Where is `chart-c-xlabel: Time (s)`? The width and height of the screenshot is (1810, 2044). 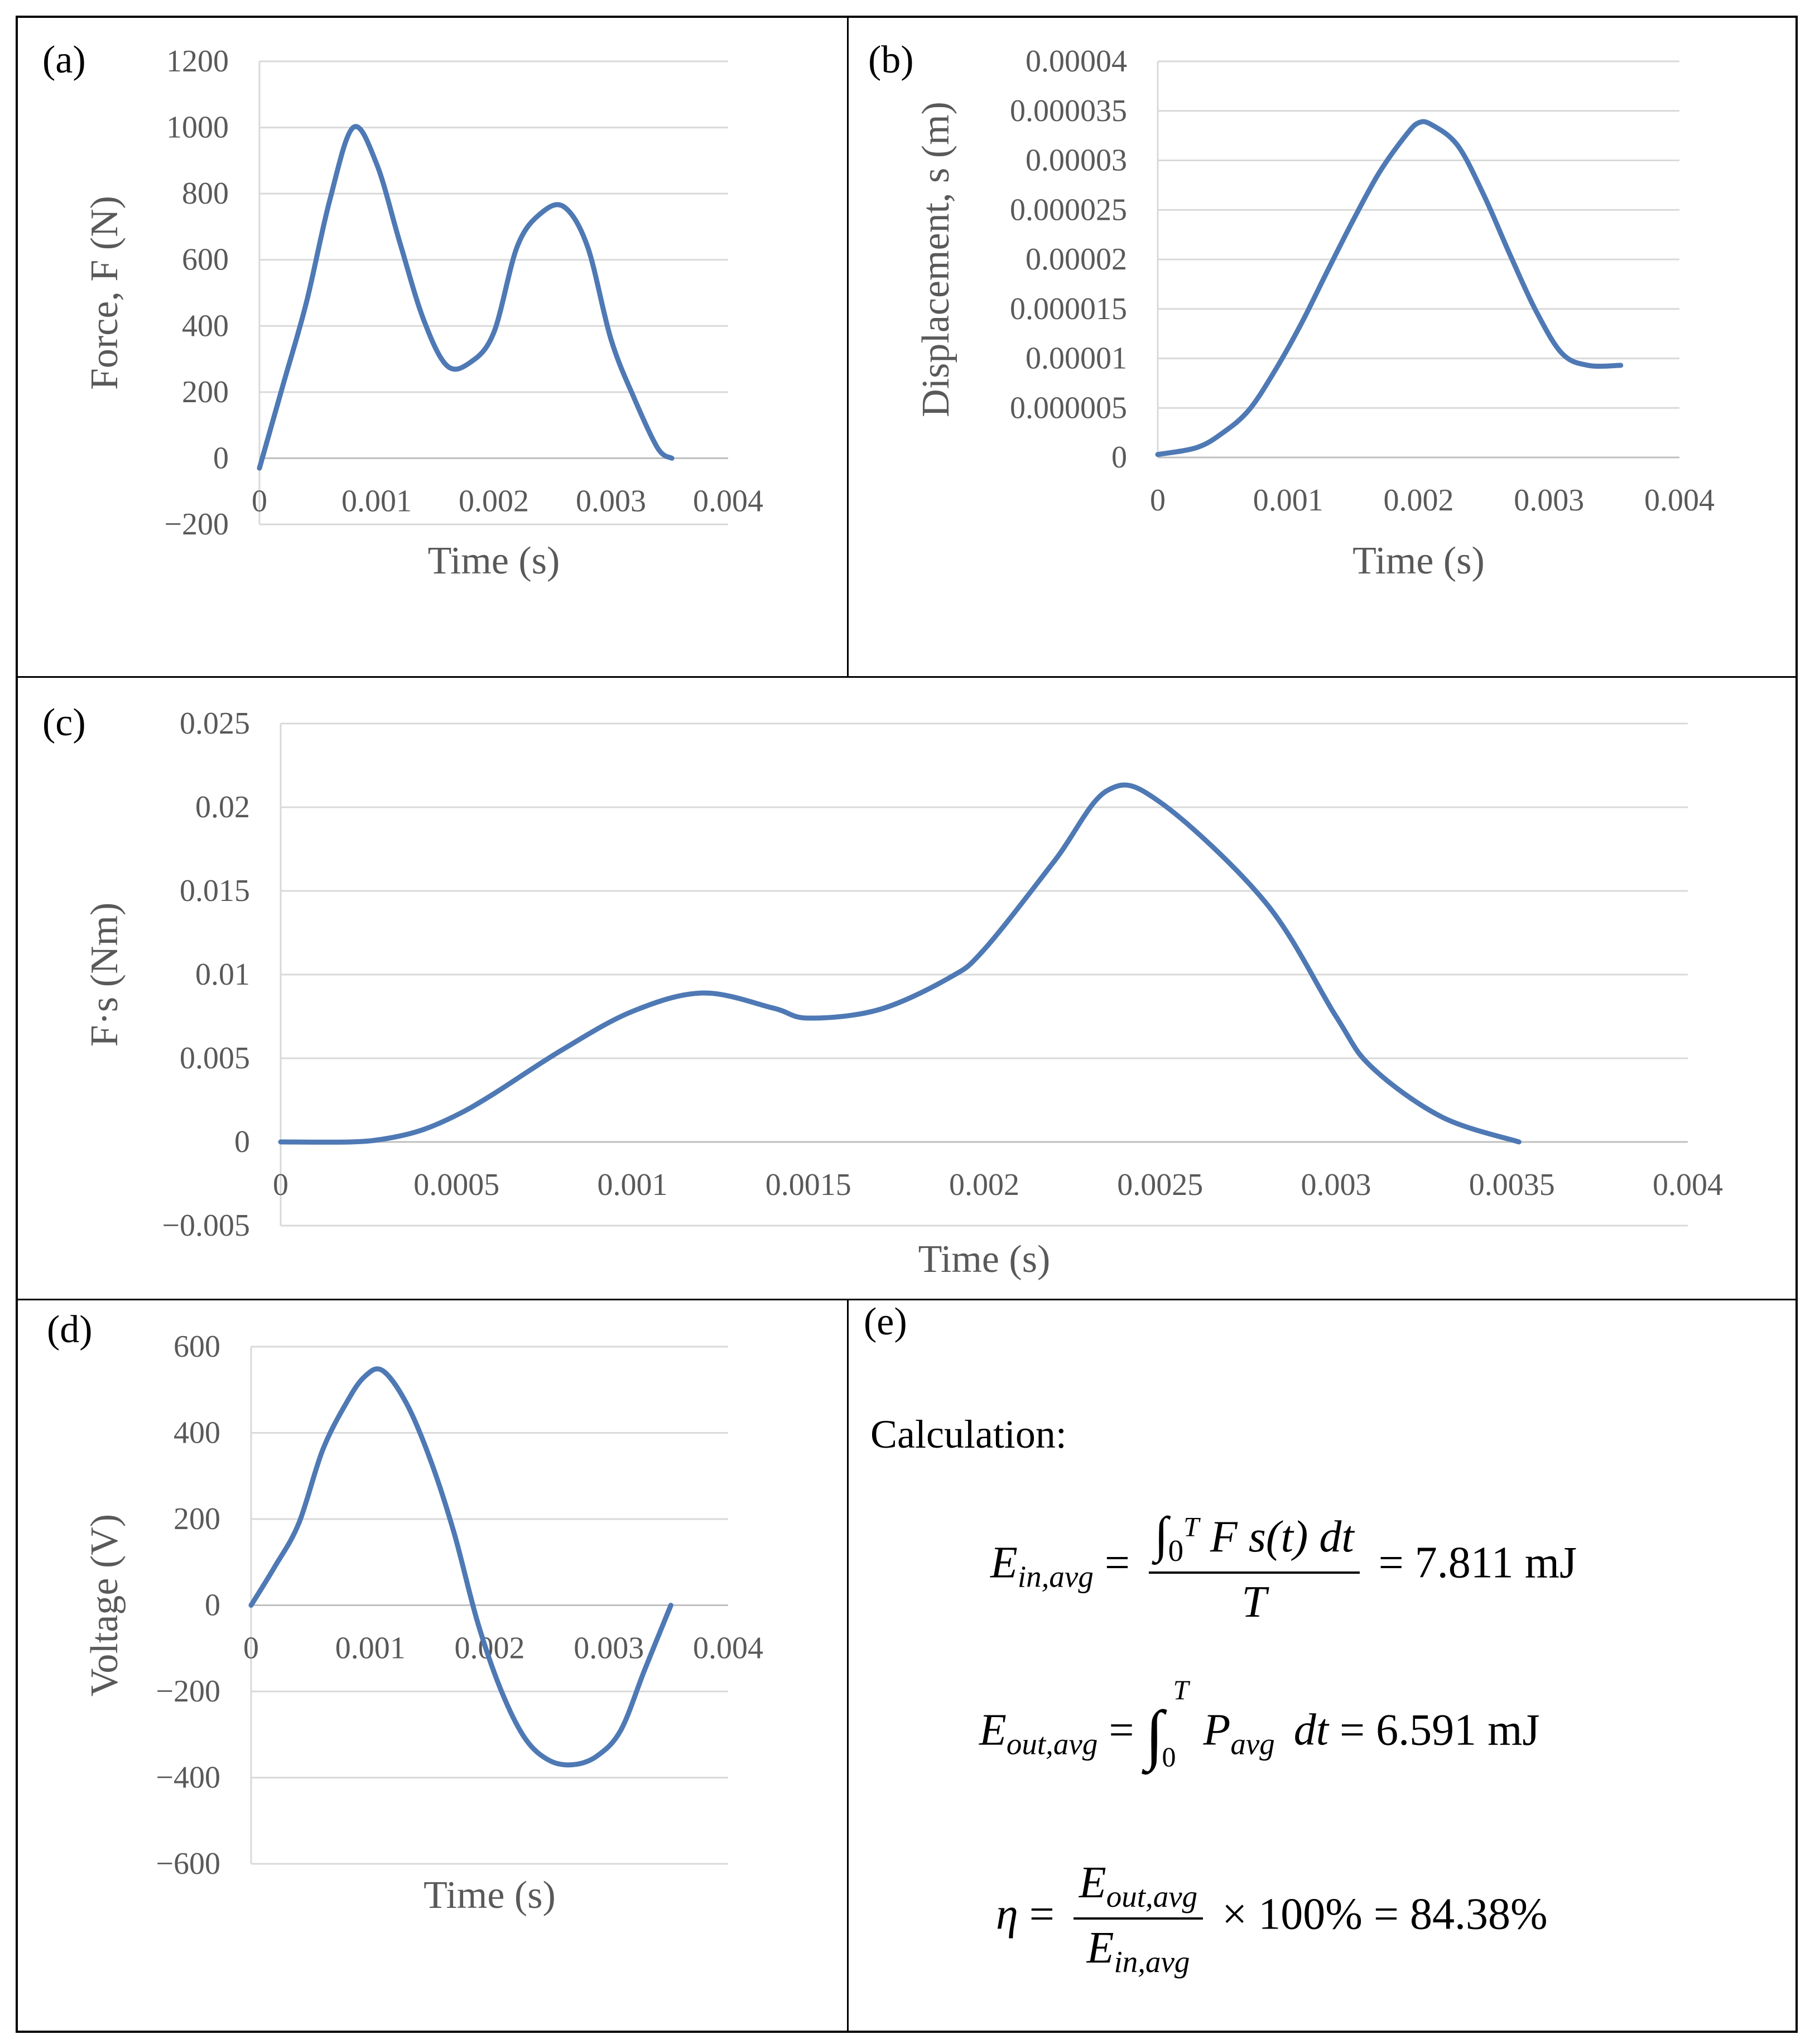 chart-c-xlabel: Time (s) is located at coordinates (985, 1259).